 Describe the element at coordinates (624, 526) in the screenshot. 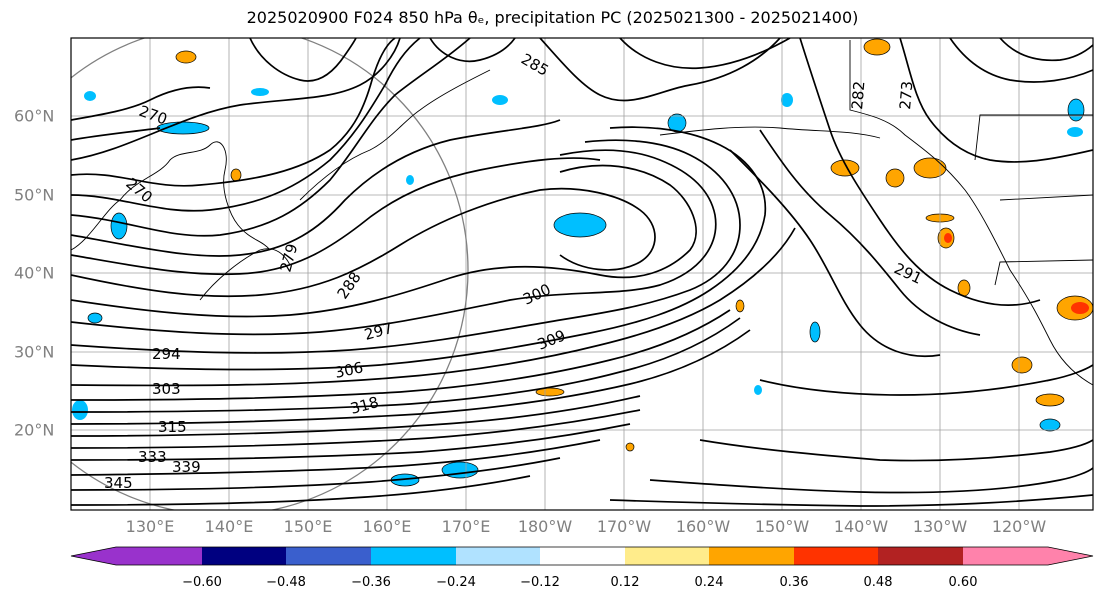

I see `lon-label: 170°W` at that location.